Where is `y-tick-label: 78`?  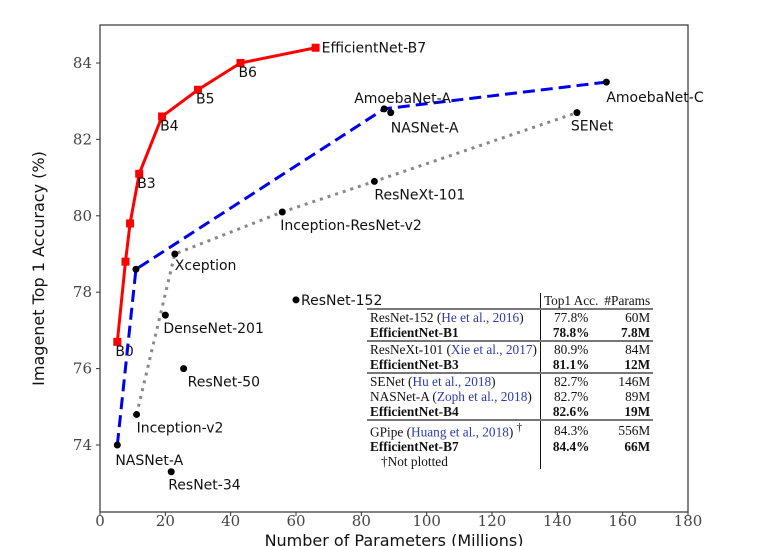 y-tick-label: 78 is located at coordinates (82, 292).